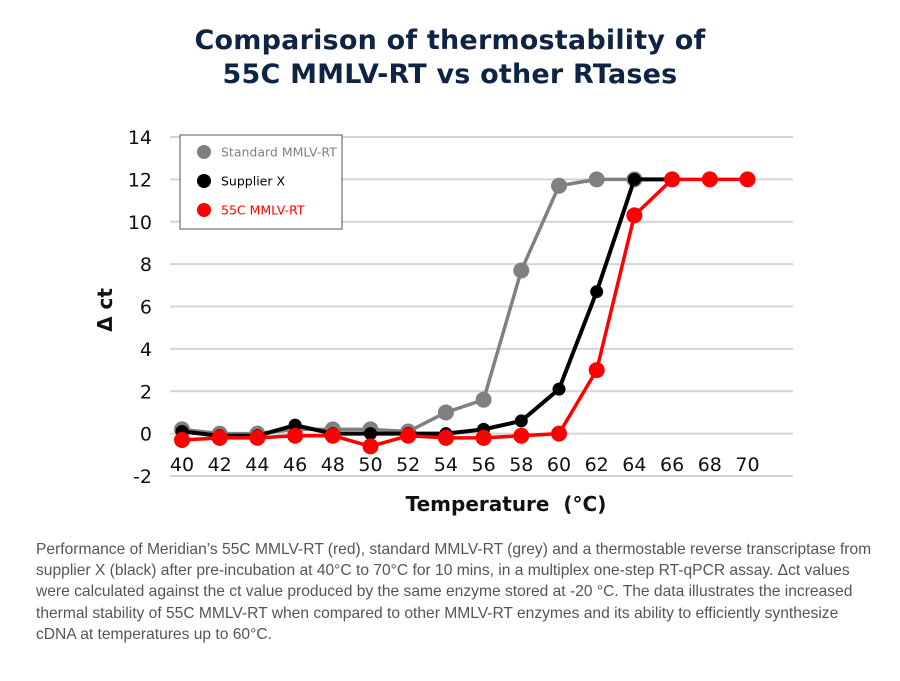 The image size is (900, 681). What do you see at coordinates (559, 465) in the screenshot?
I see `x-tick-label: 60` at bounding box center [559, 465].